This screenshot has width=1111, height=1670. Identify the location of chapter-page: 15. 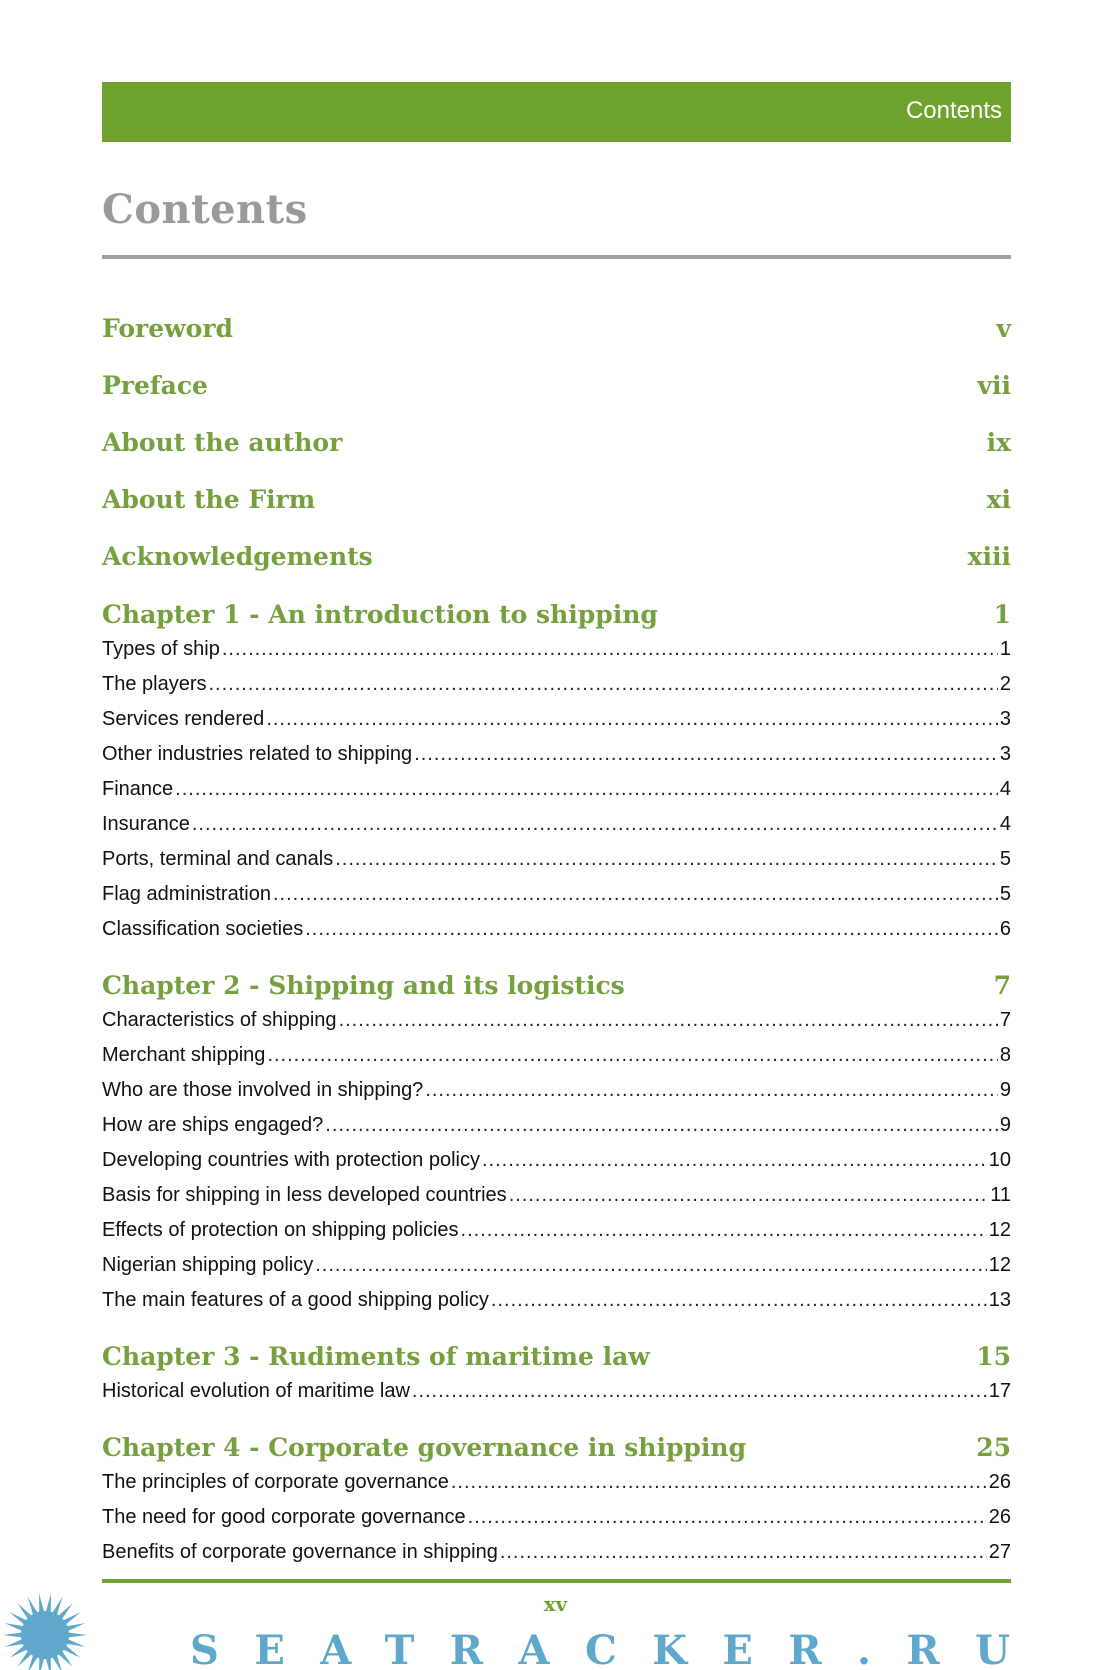
(993, 1356).